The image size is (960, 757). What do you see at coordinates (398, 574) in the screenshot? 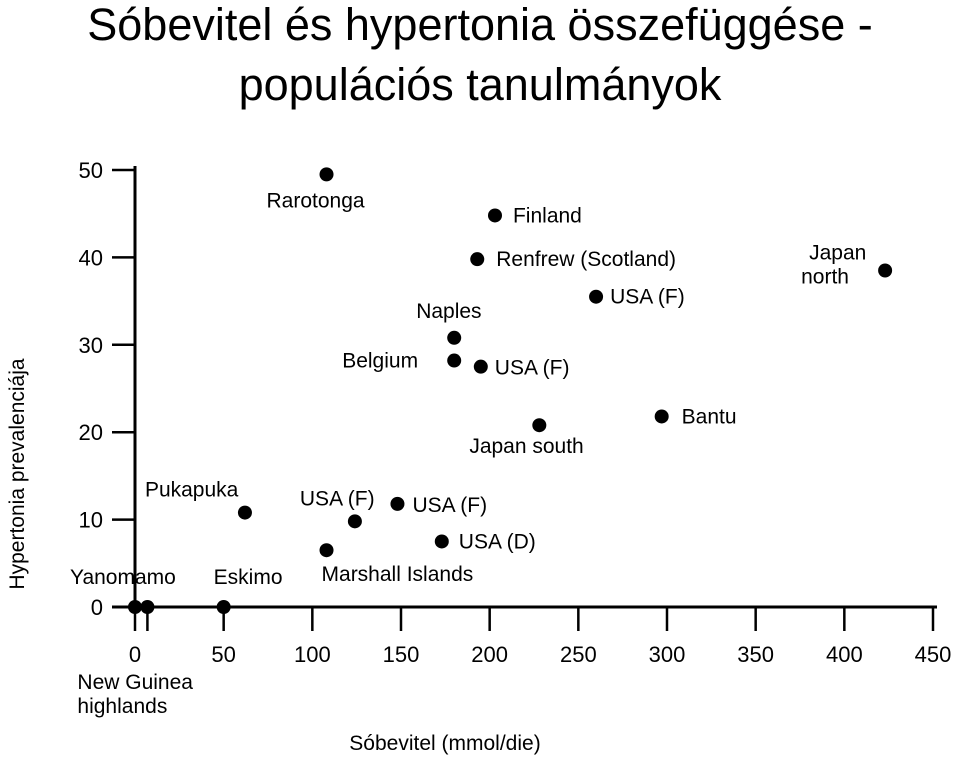
I see `point-label: Marshall Islands` at bounding box center [398, 574].